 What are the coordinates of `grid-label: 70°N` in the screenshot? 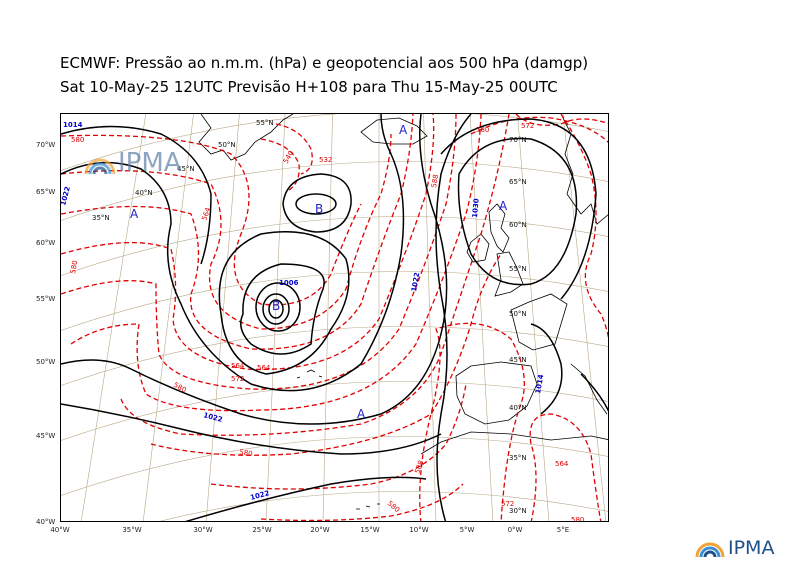 It's located at (518, 140).